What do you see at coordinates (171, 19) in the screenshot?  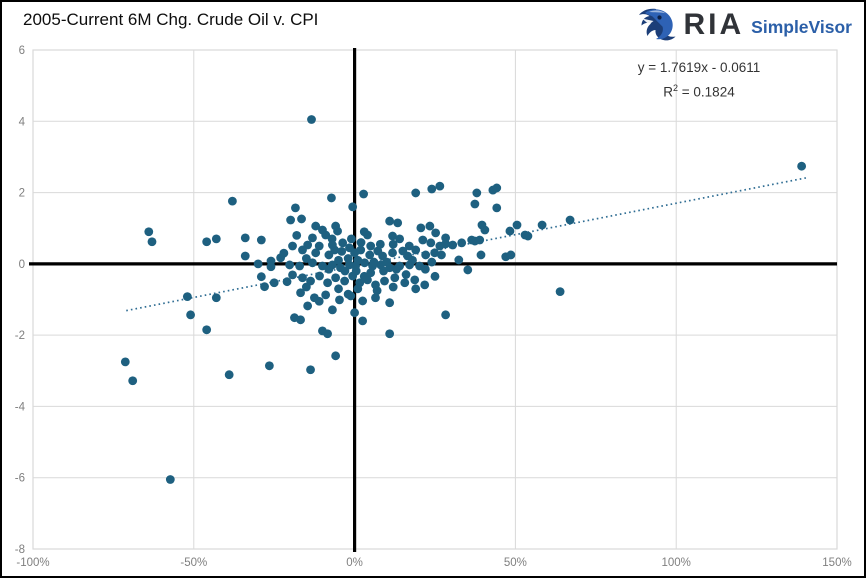 I see `chart-title: 2005-Current 6M Chg. Crude Oil v. CPI` at bounding box center [171, 19].